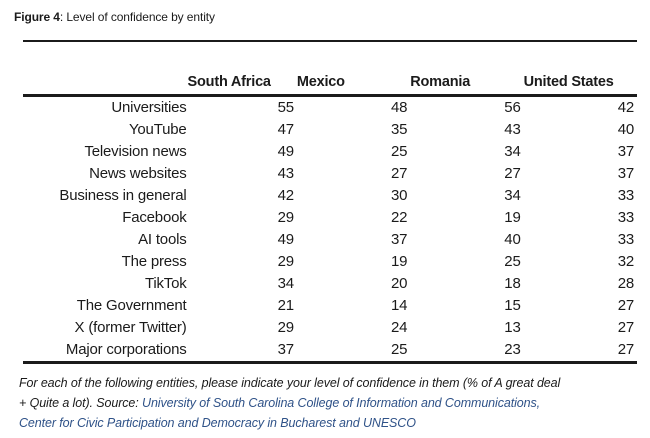 This screenshot has height=438, width=650. I want to click on table-header-row: South Africa Mexico Romania United States, so click(330, 69).